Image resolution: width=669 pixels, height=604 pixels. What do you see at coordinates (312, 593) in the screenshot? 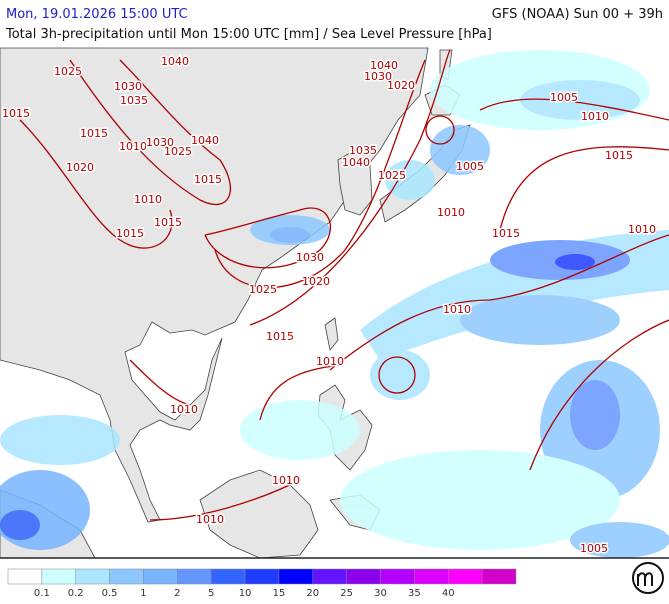
I see `colorbar-label: 20` at bounding box center [312, 593].